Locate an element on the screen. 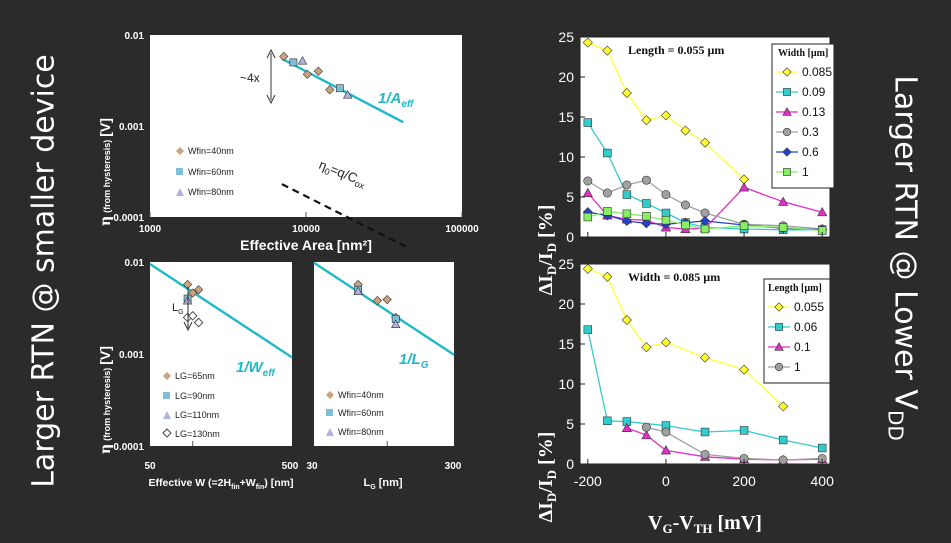  legend-entry: 0.085 is located at coordinates (817, 72).